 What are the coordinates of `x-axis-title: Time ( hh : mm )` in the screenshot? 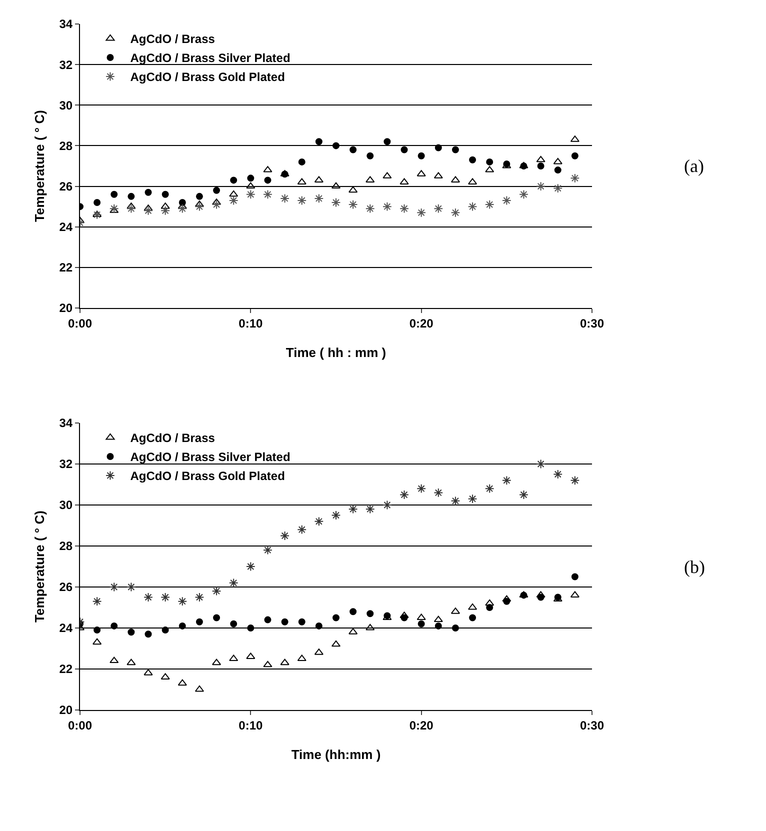 It's located at (336, 352).